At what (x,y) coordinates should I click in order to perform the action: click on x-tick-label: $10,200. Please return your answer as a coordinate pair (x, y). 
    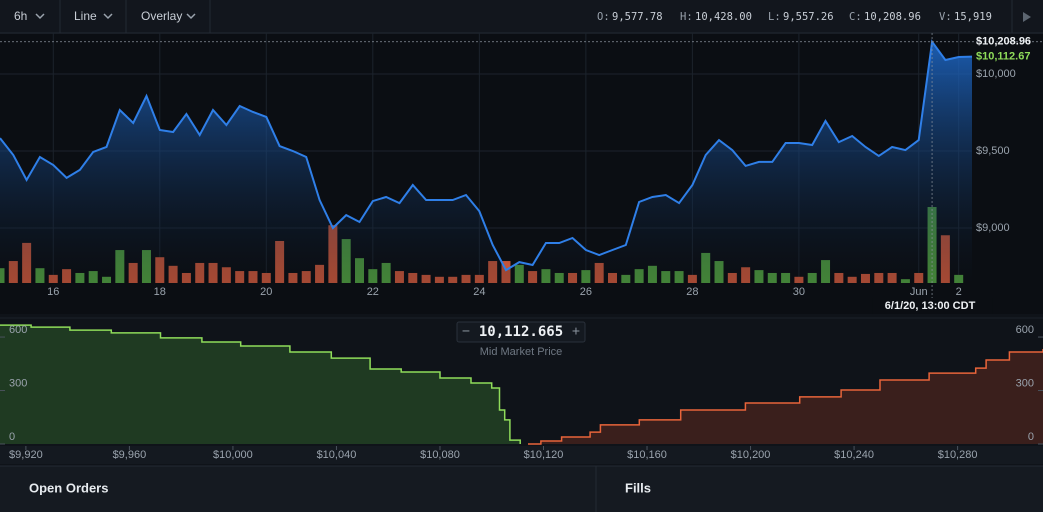
    Looking at the image, I should click on (751, 455).